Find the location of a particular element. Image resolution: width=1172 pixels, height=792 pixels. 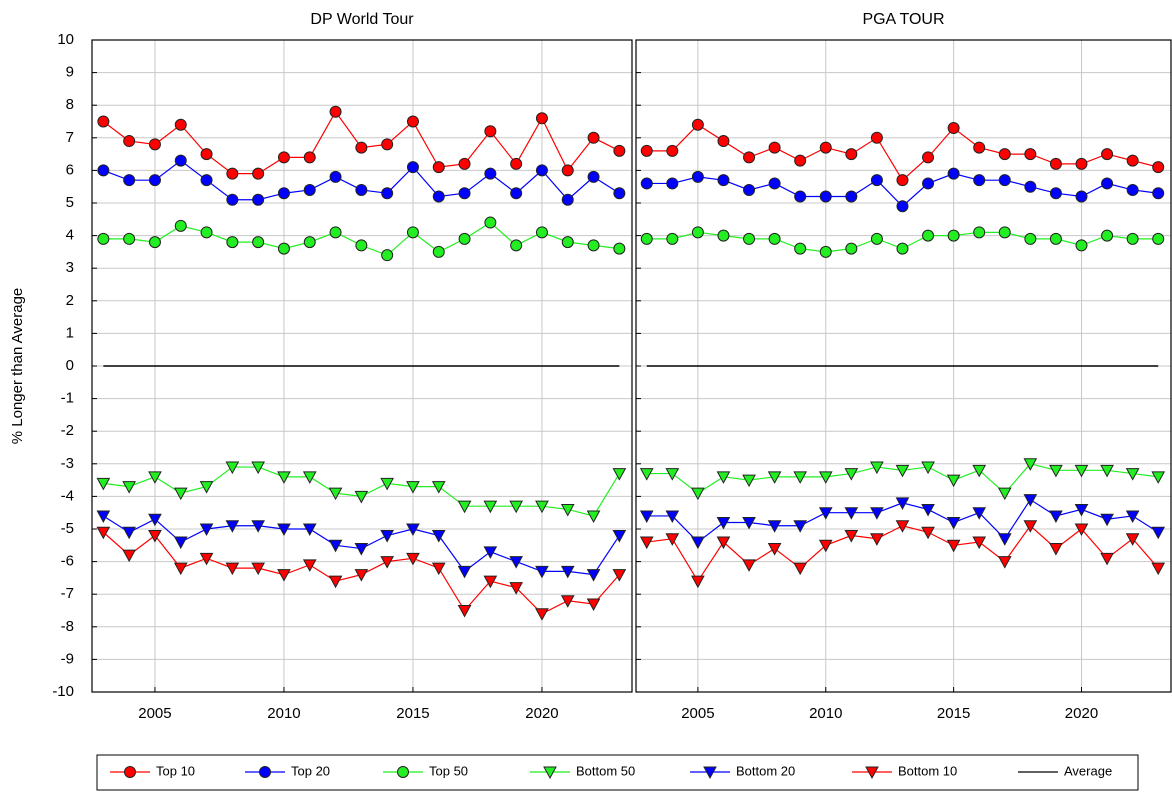

y-tick-label: -8 is located at coordinates (67, 626).